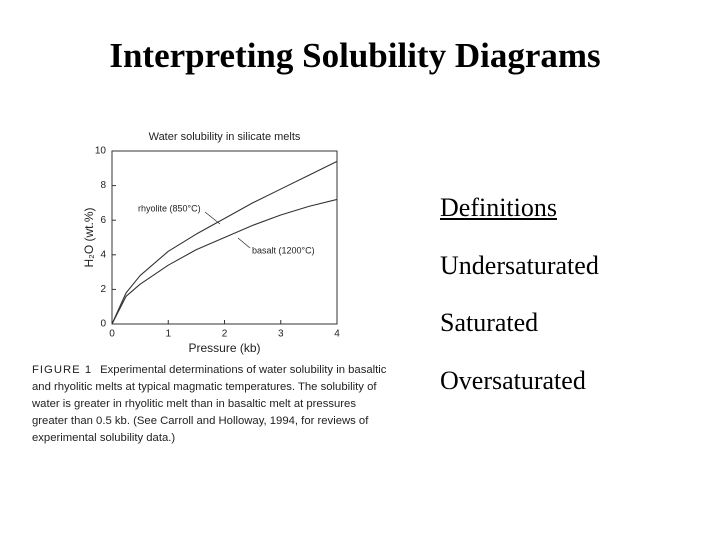 The height and width of the screenshot is (540, 720). What do you see at coordinates (281, 334) in the screenshot?
I see `x-tick-label: 3` at bounding box center [281, 334].